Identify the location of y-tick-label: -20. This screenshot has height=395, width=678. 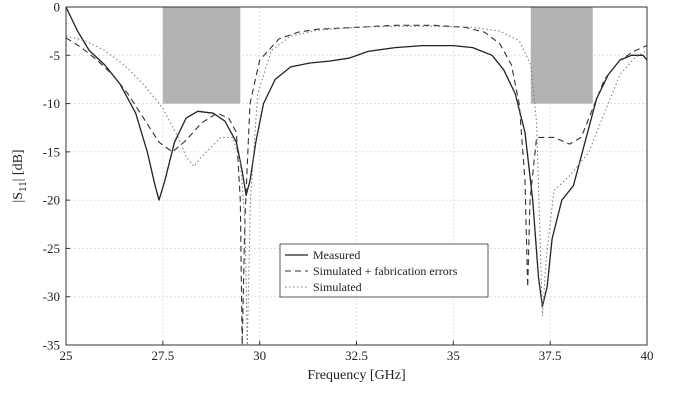
(51, 200).